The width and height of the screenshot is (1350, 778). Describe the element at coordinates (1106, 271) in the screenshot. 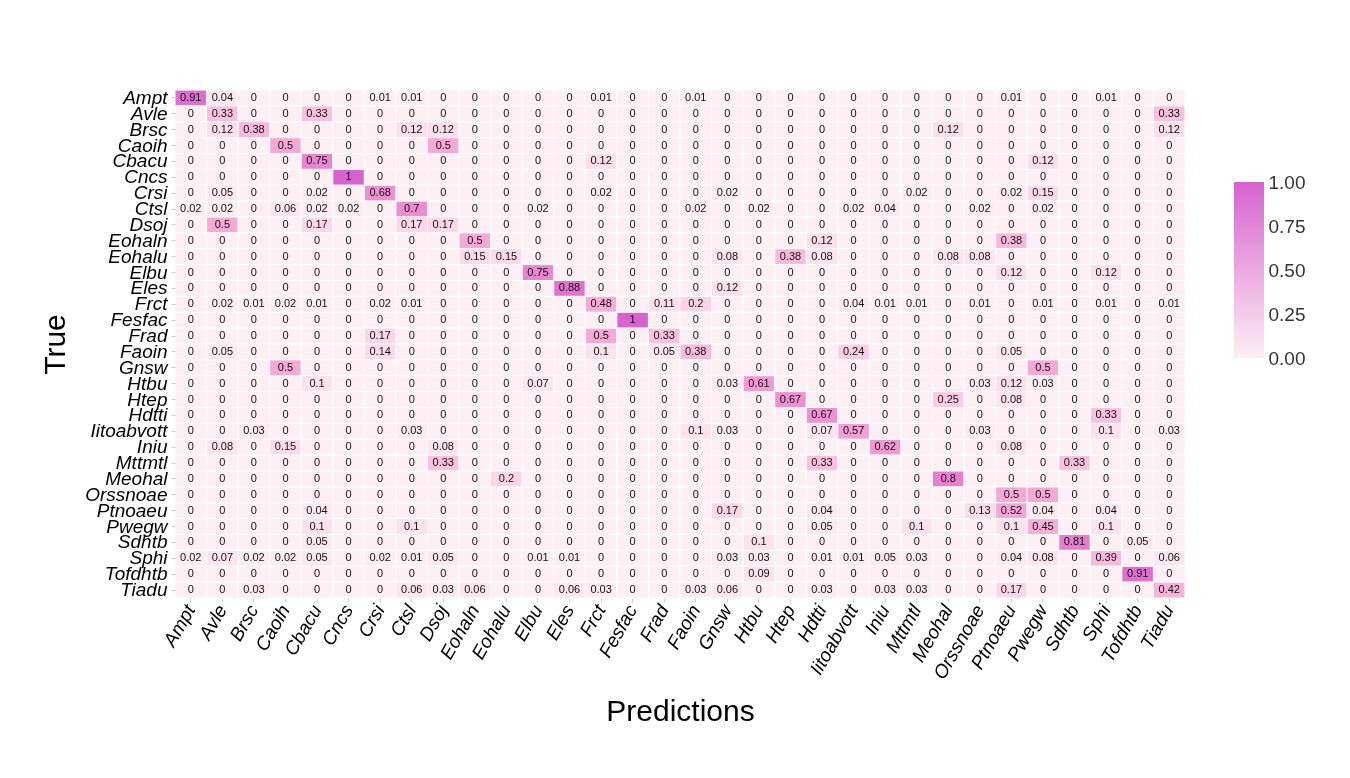

I see `data-label: 0.12` at that location.